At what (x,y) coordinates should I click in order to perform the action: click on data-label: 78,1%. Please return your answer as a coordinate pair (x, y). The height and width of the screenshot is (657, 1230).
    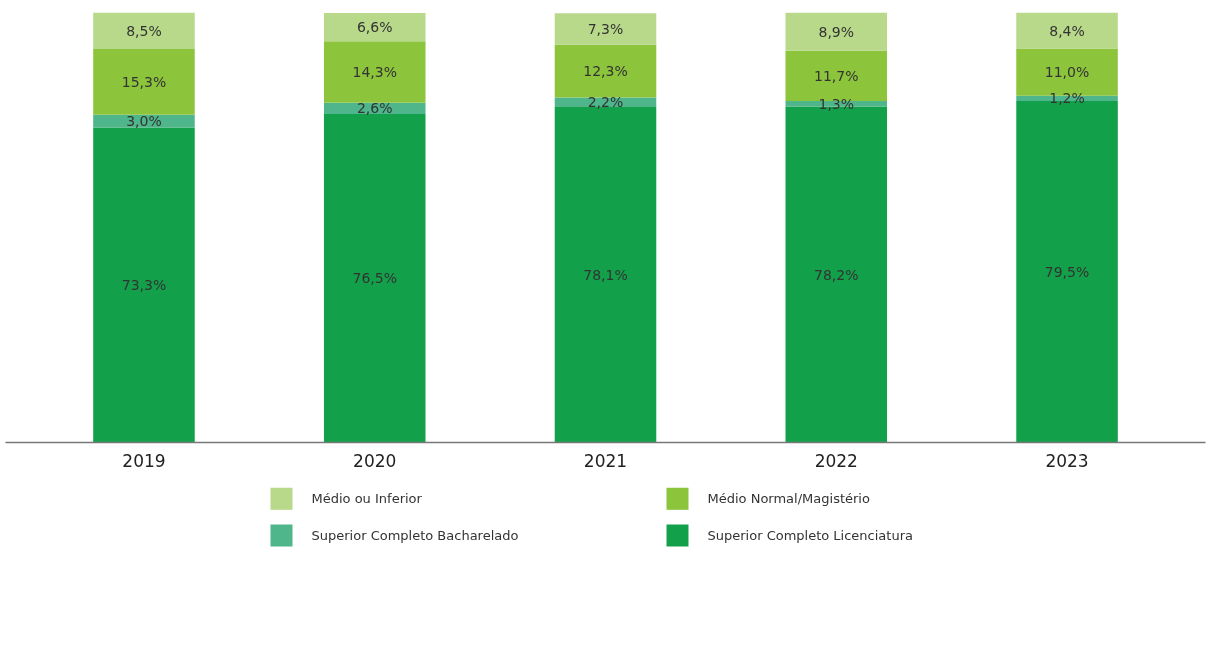
    Looking at the image, I should click on (605, 274).